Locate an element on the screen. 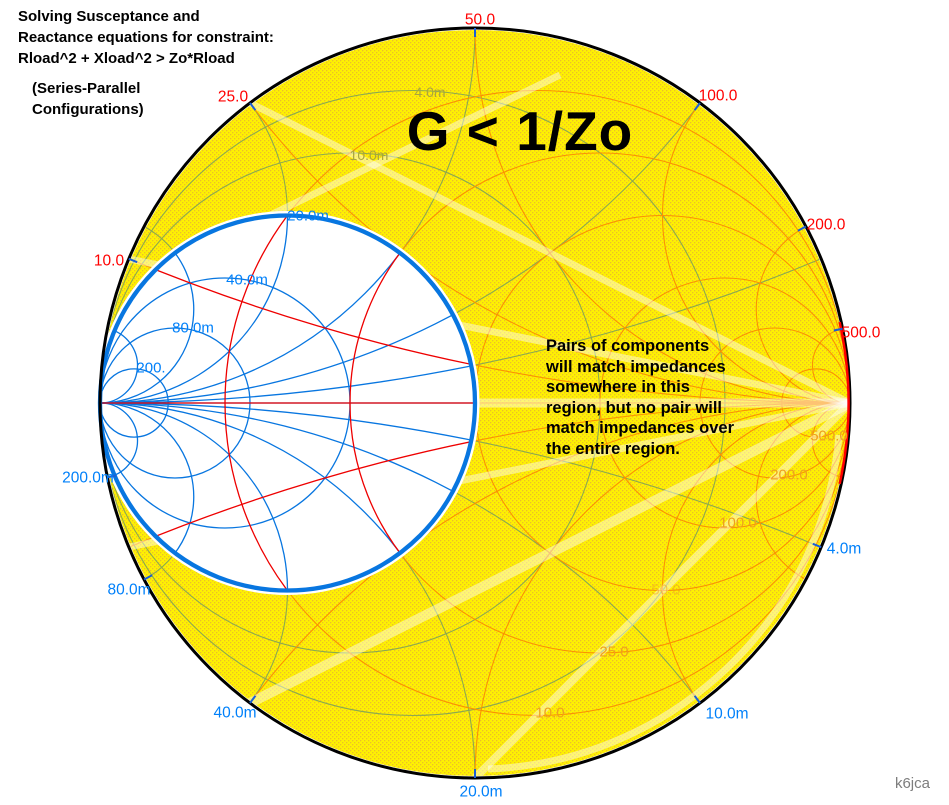 Image resolution: width=949 pixels, height=805 pixels. resistance-muted-labels-label: 500.0 is located at coordinates (829, 436).